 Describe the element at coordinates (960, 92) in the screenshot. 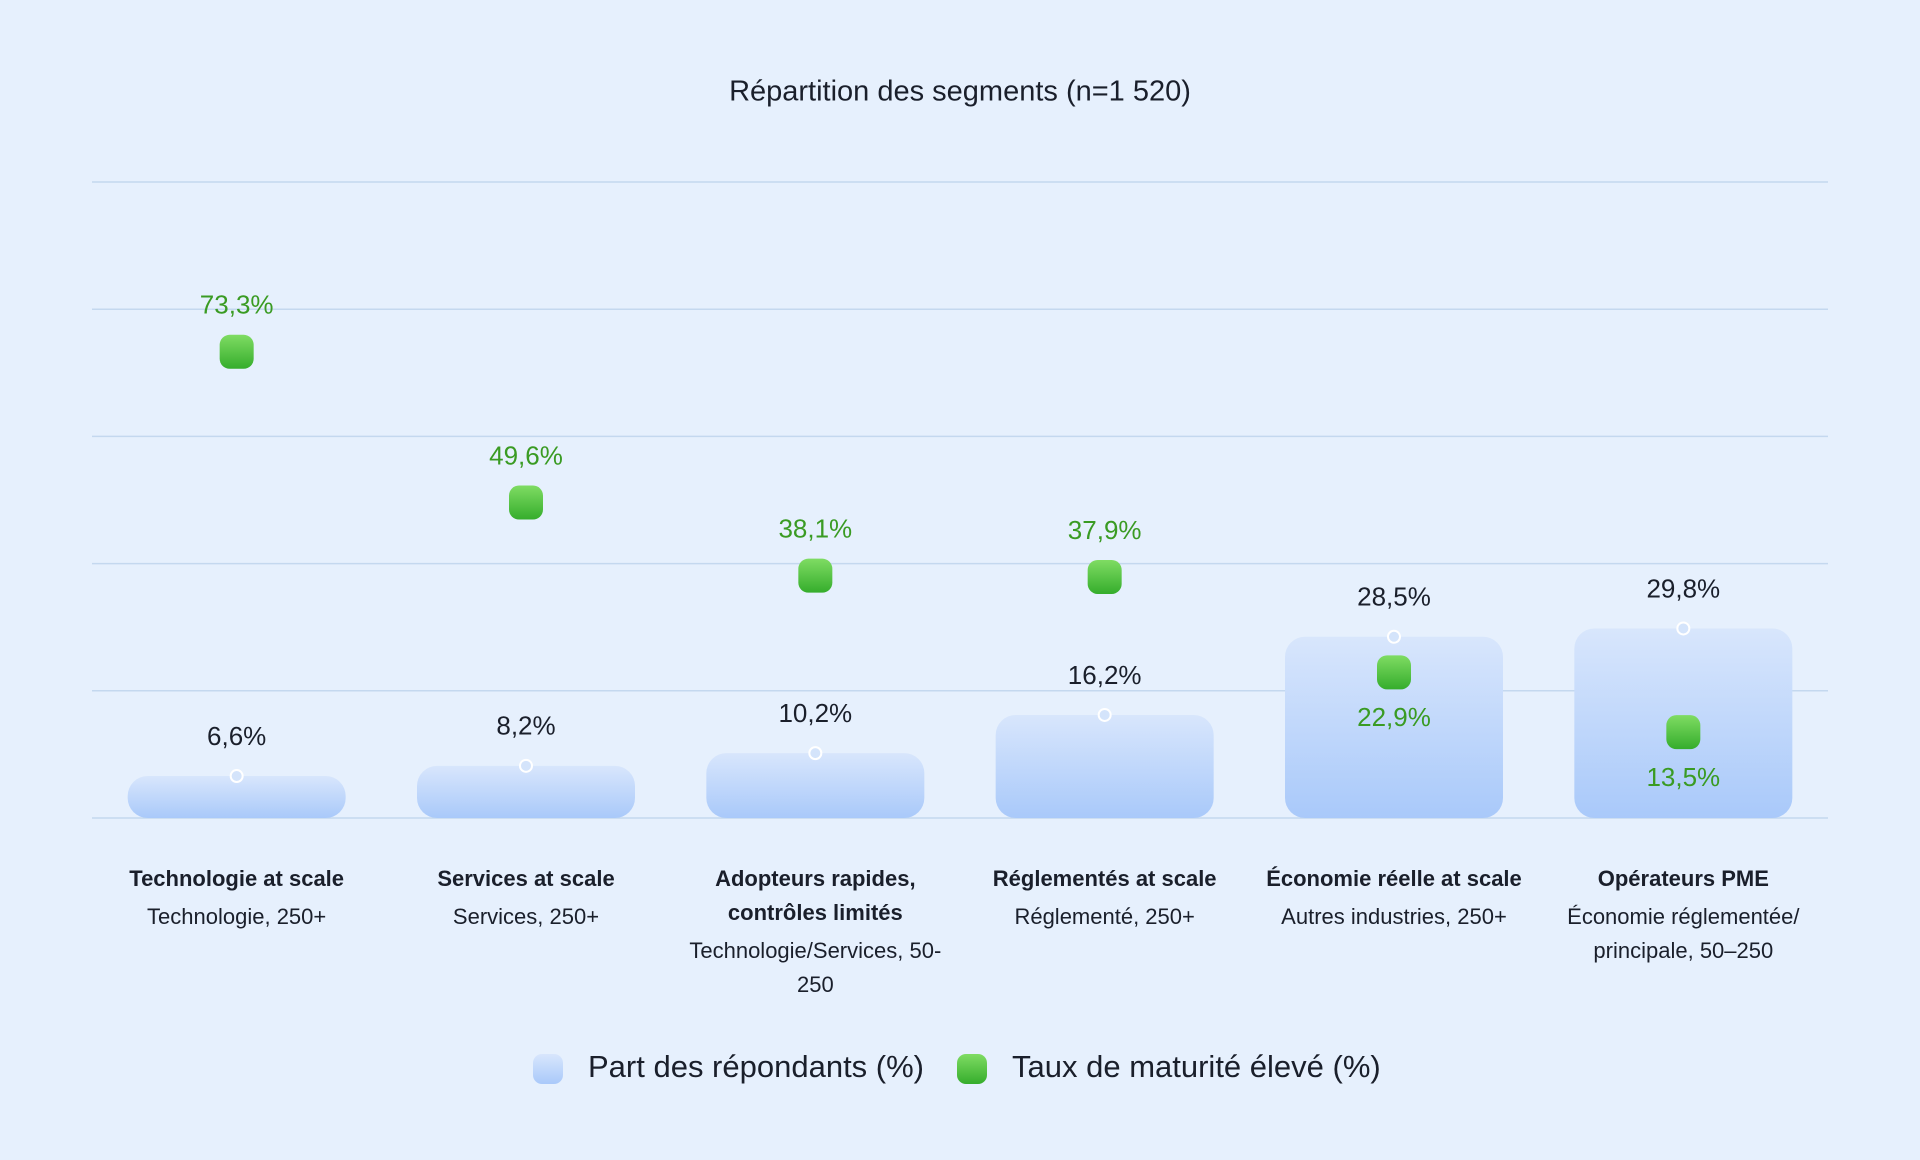

I see `chart-title: Répartition des segments (n=1 520)` at that location.